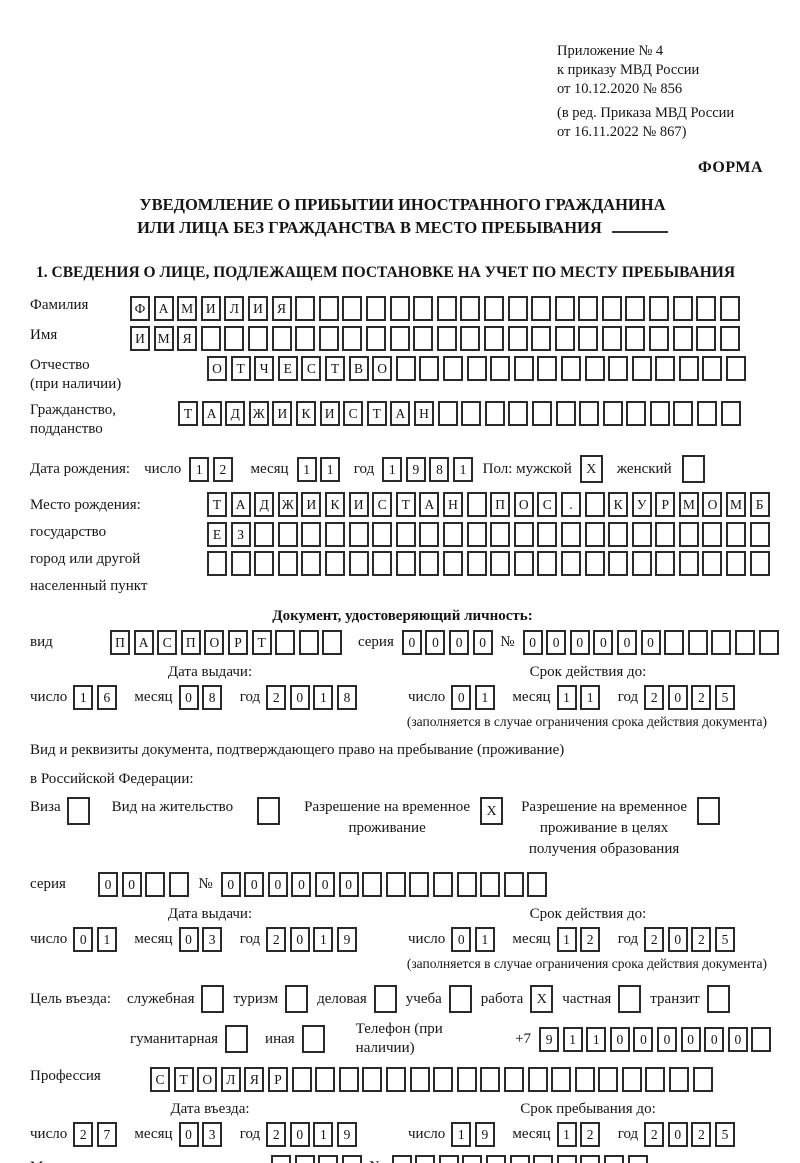 The width and height of the screenshot is (800, 1163). What do you see at coordinates (630, 999) in the screenshot?
I see `purpose-private-checkbox` at bounding box center [630, 999].